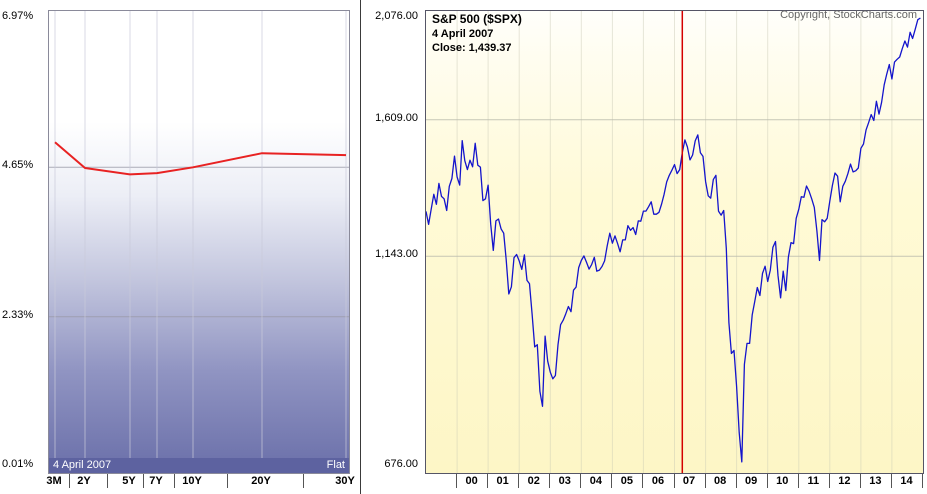  I want to click on spx-date-label: 4 April 2007, so click(463, 34).